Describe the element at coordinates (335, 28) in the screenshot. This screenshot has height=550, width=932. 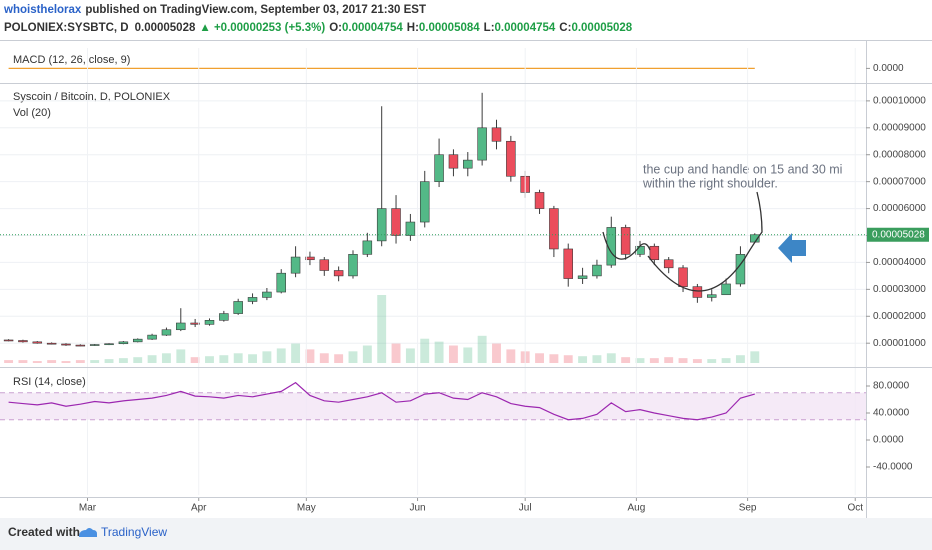
I see `ohlc-label: O:` at that location.